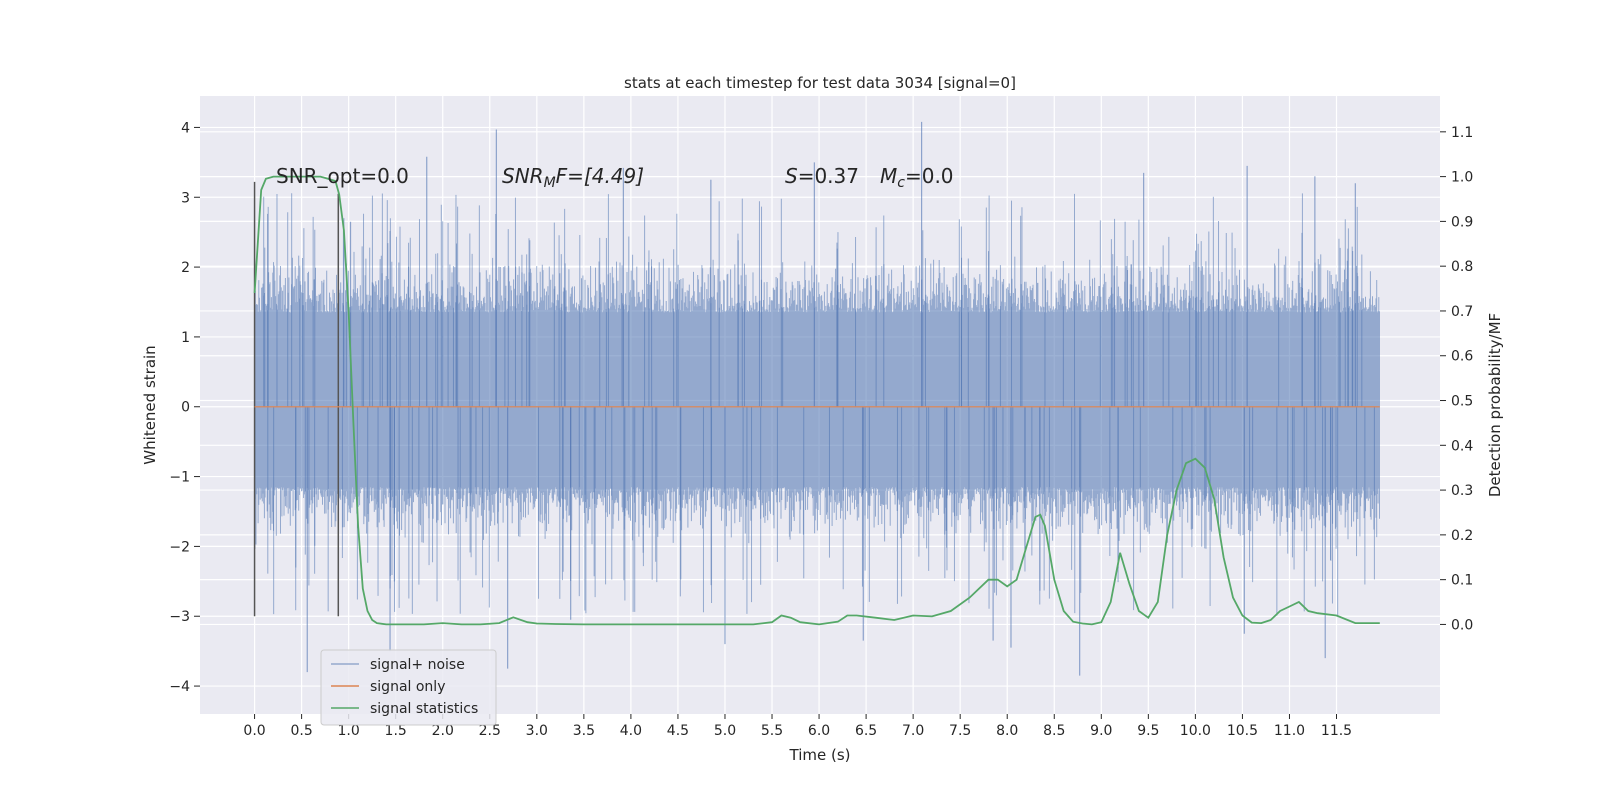 The height and width of the screenshot is (800, 1600). What do you see at coordinates (1336, 731) in the screenshot?
I see `x-tick-label: 11.5` at bounding box center [1336, 731].